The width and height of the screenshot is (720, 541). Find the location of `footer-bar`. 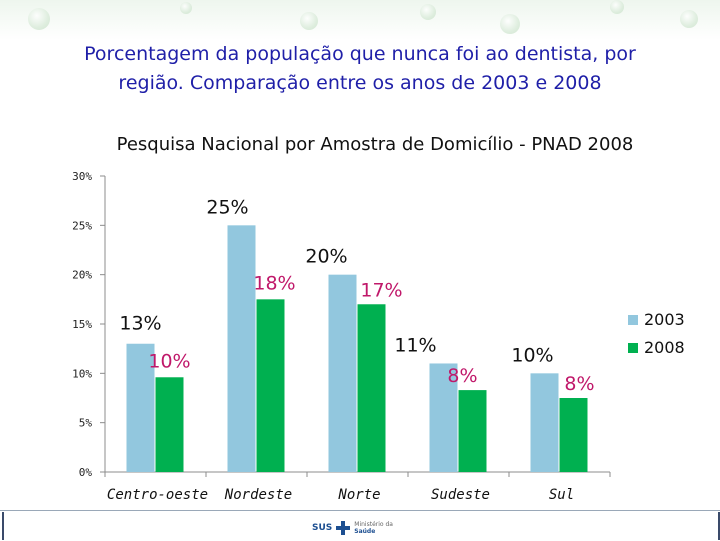

footer-bar is located at coordinates (360, 525).